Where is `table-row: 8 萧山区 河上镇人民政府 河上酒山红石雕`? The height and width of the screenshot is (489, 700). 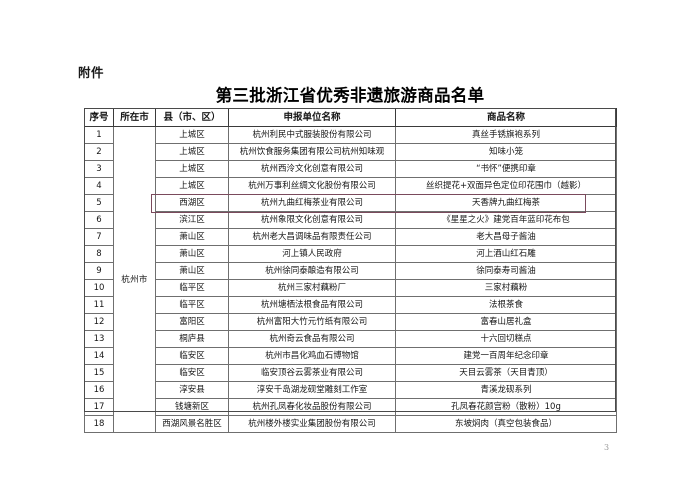 table-row: 8 萧山区 河上镇人民政府 河上酒山红石雕 is located at coordinates (350, 254).